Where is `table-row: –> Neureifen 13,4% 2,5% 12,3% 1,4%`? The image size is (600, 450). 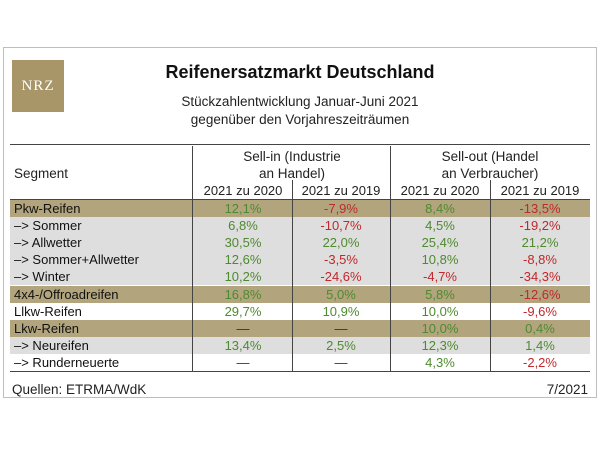 table-row: –> Neureifen 13,4% 2,5% 12,3% 1,4% is located at coordinates (300, 345).